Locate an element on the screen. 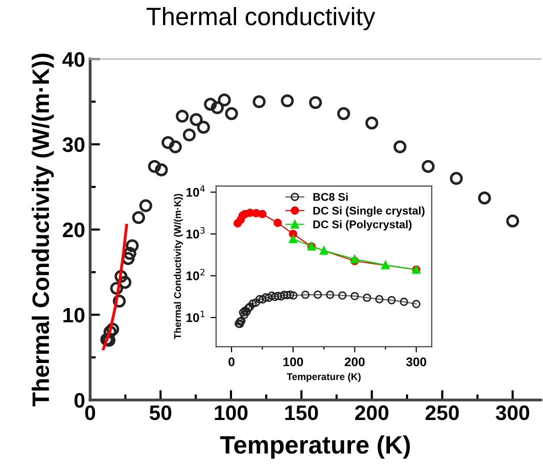 This screenshot has width=543, height=467. x-tick-label: 150 is located at coordinates (301, 412).